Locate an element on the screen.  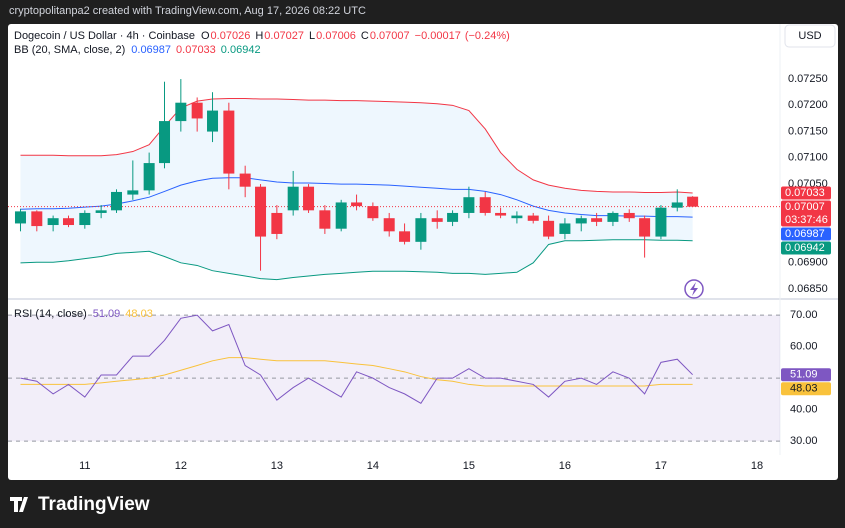
legend-text: Dogecoin / US Dollar · 4h · Coinbase is located at coordinates (104, 36).